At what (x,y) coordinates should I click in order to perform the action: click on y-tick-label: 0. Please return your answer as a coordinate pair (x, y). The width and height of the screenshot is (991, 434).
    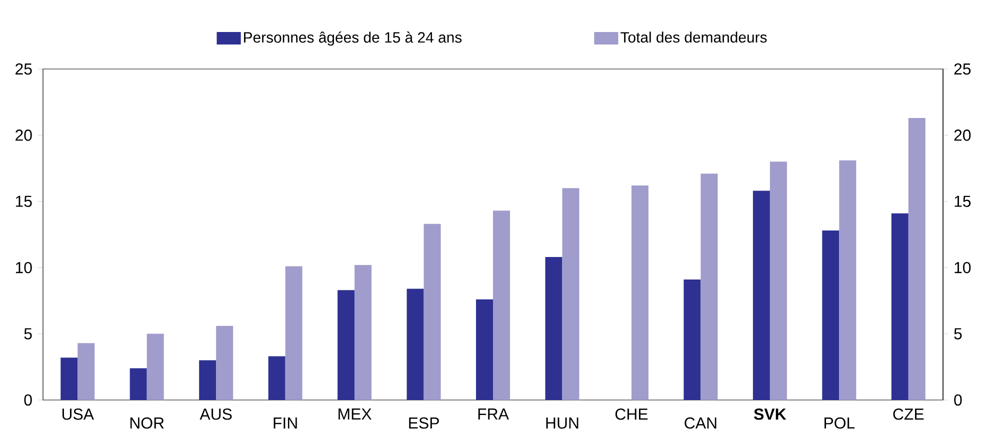
    Looking at the image, I should click on (958, 400).